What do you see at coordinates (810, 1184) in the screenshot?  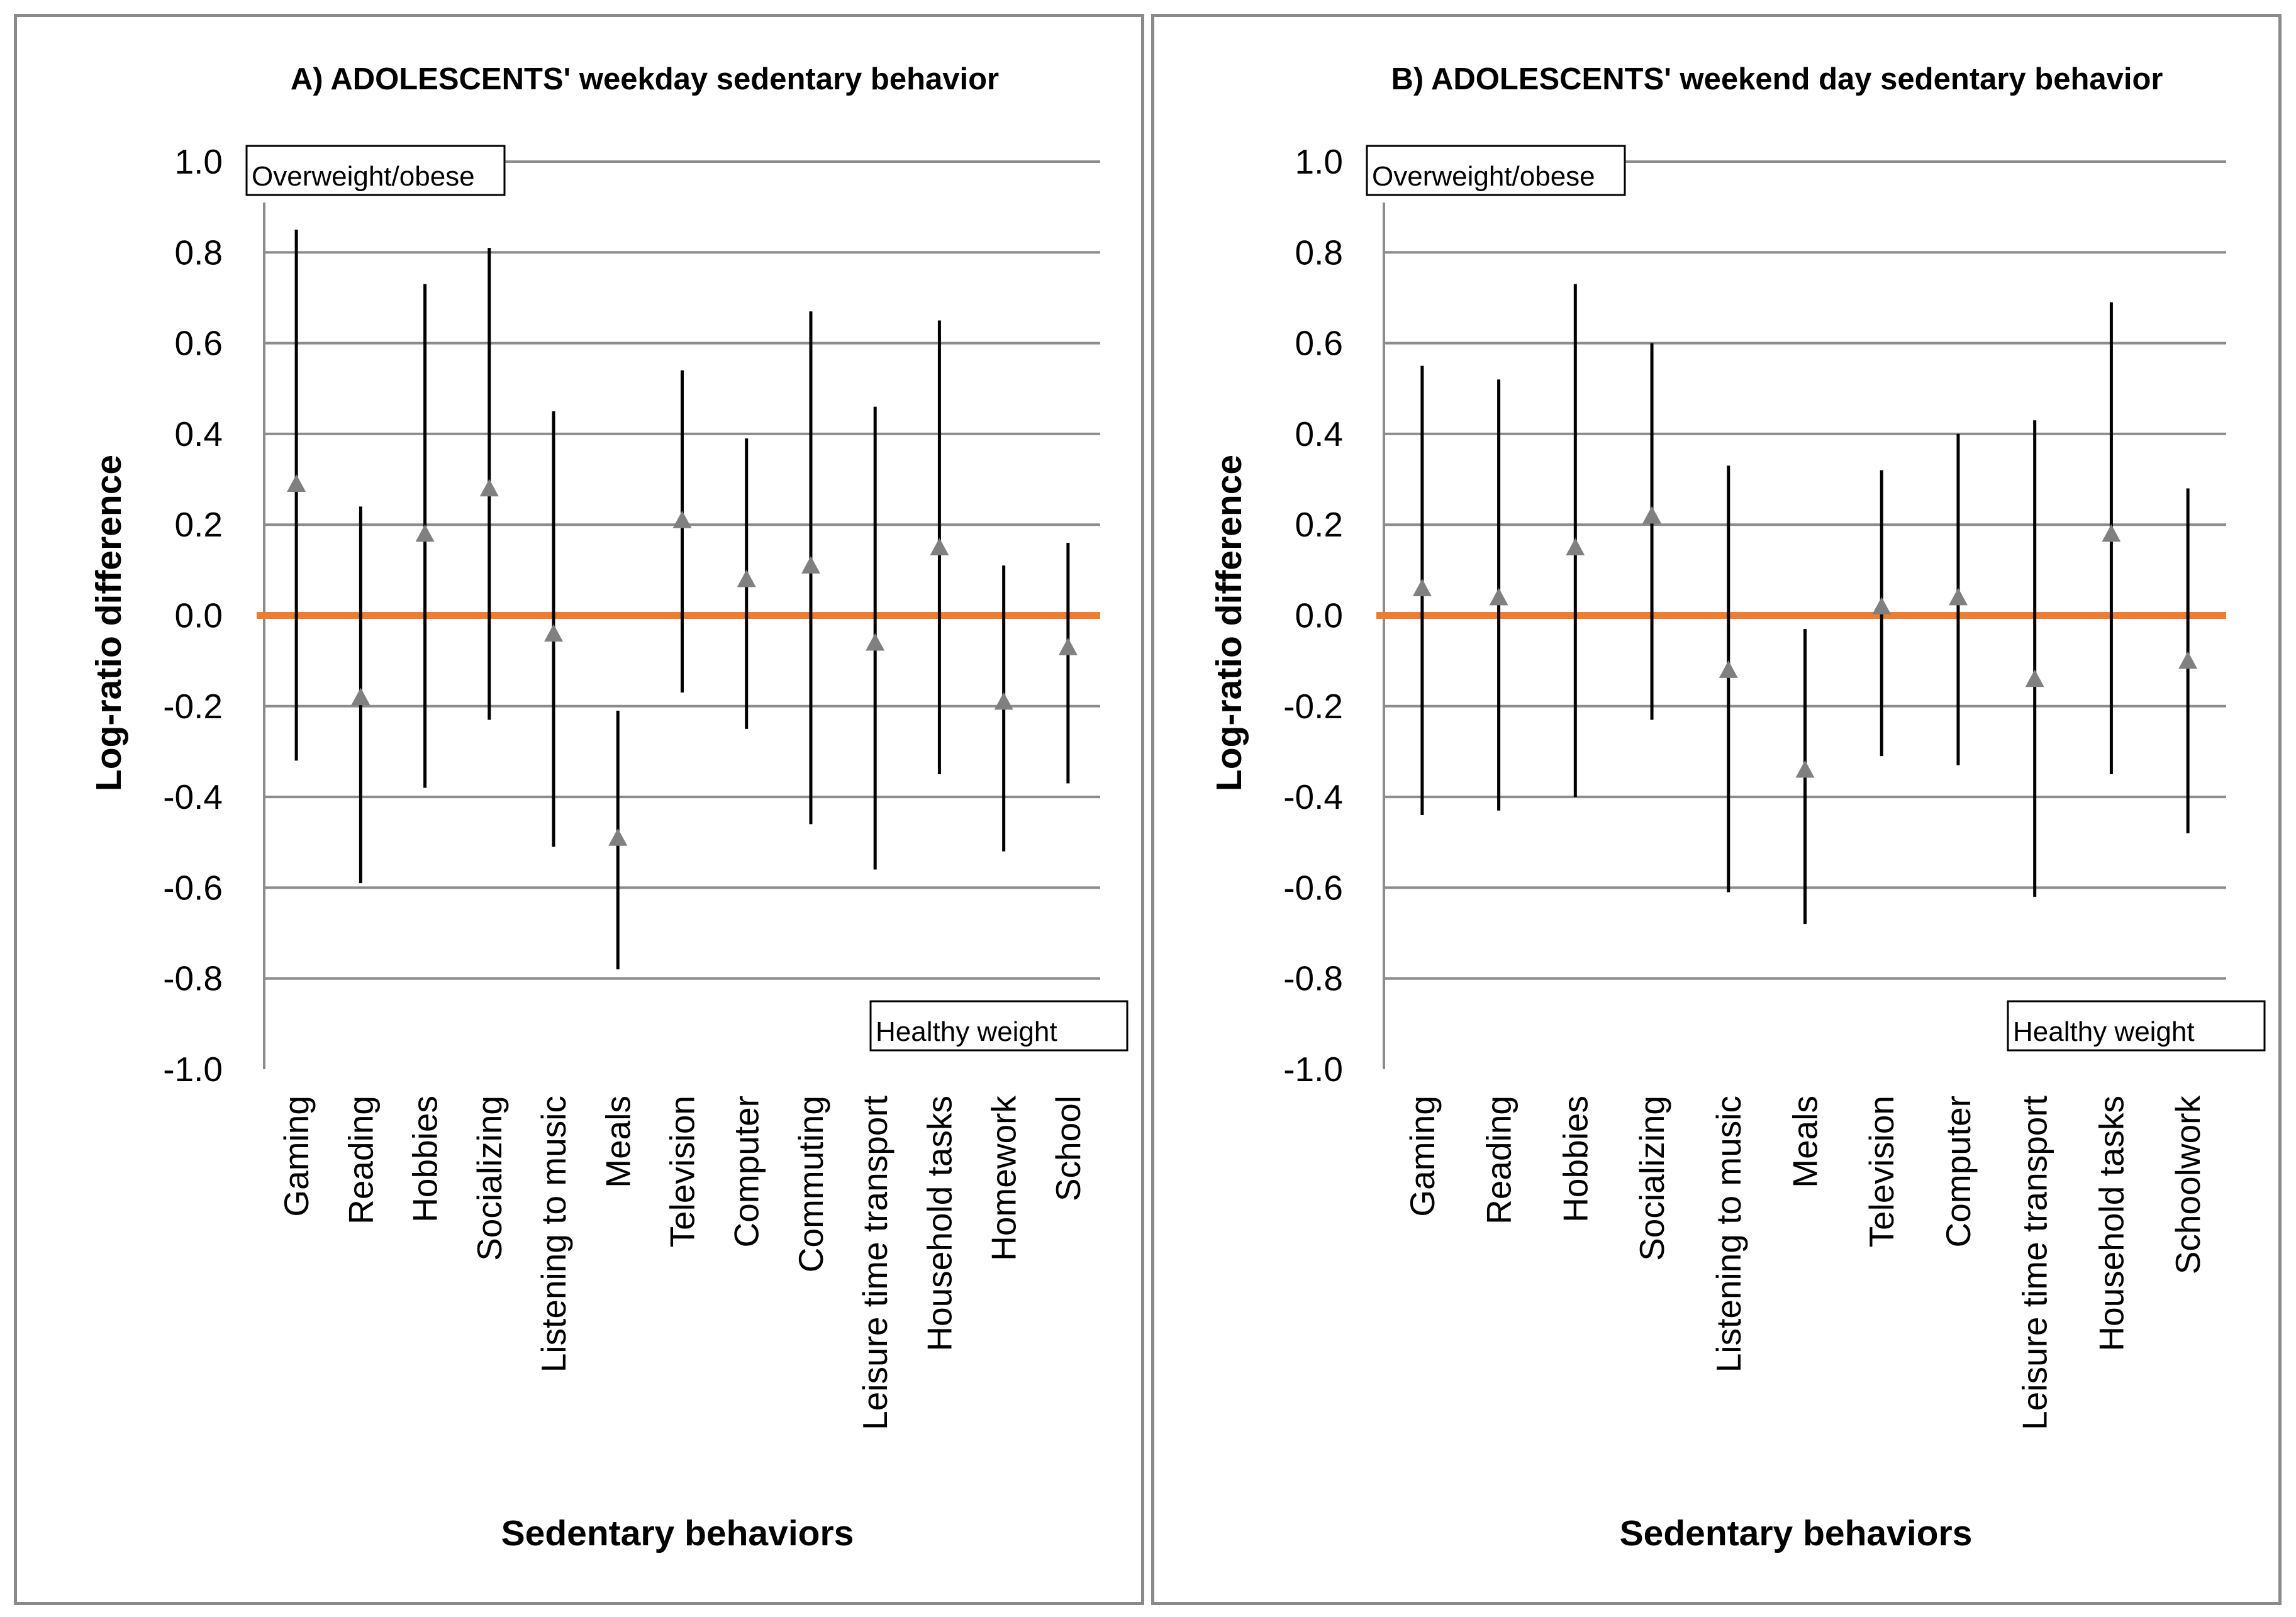 I see `x-tick-label: Commuting` at bounding box center [810, 1184].